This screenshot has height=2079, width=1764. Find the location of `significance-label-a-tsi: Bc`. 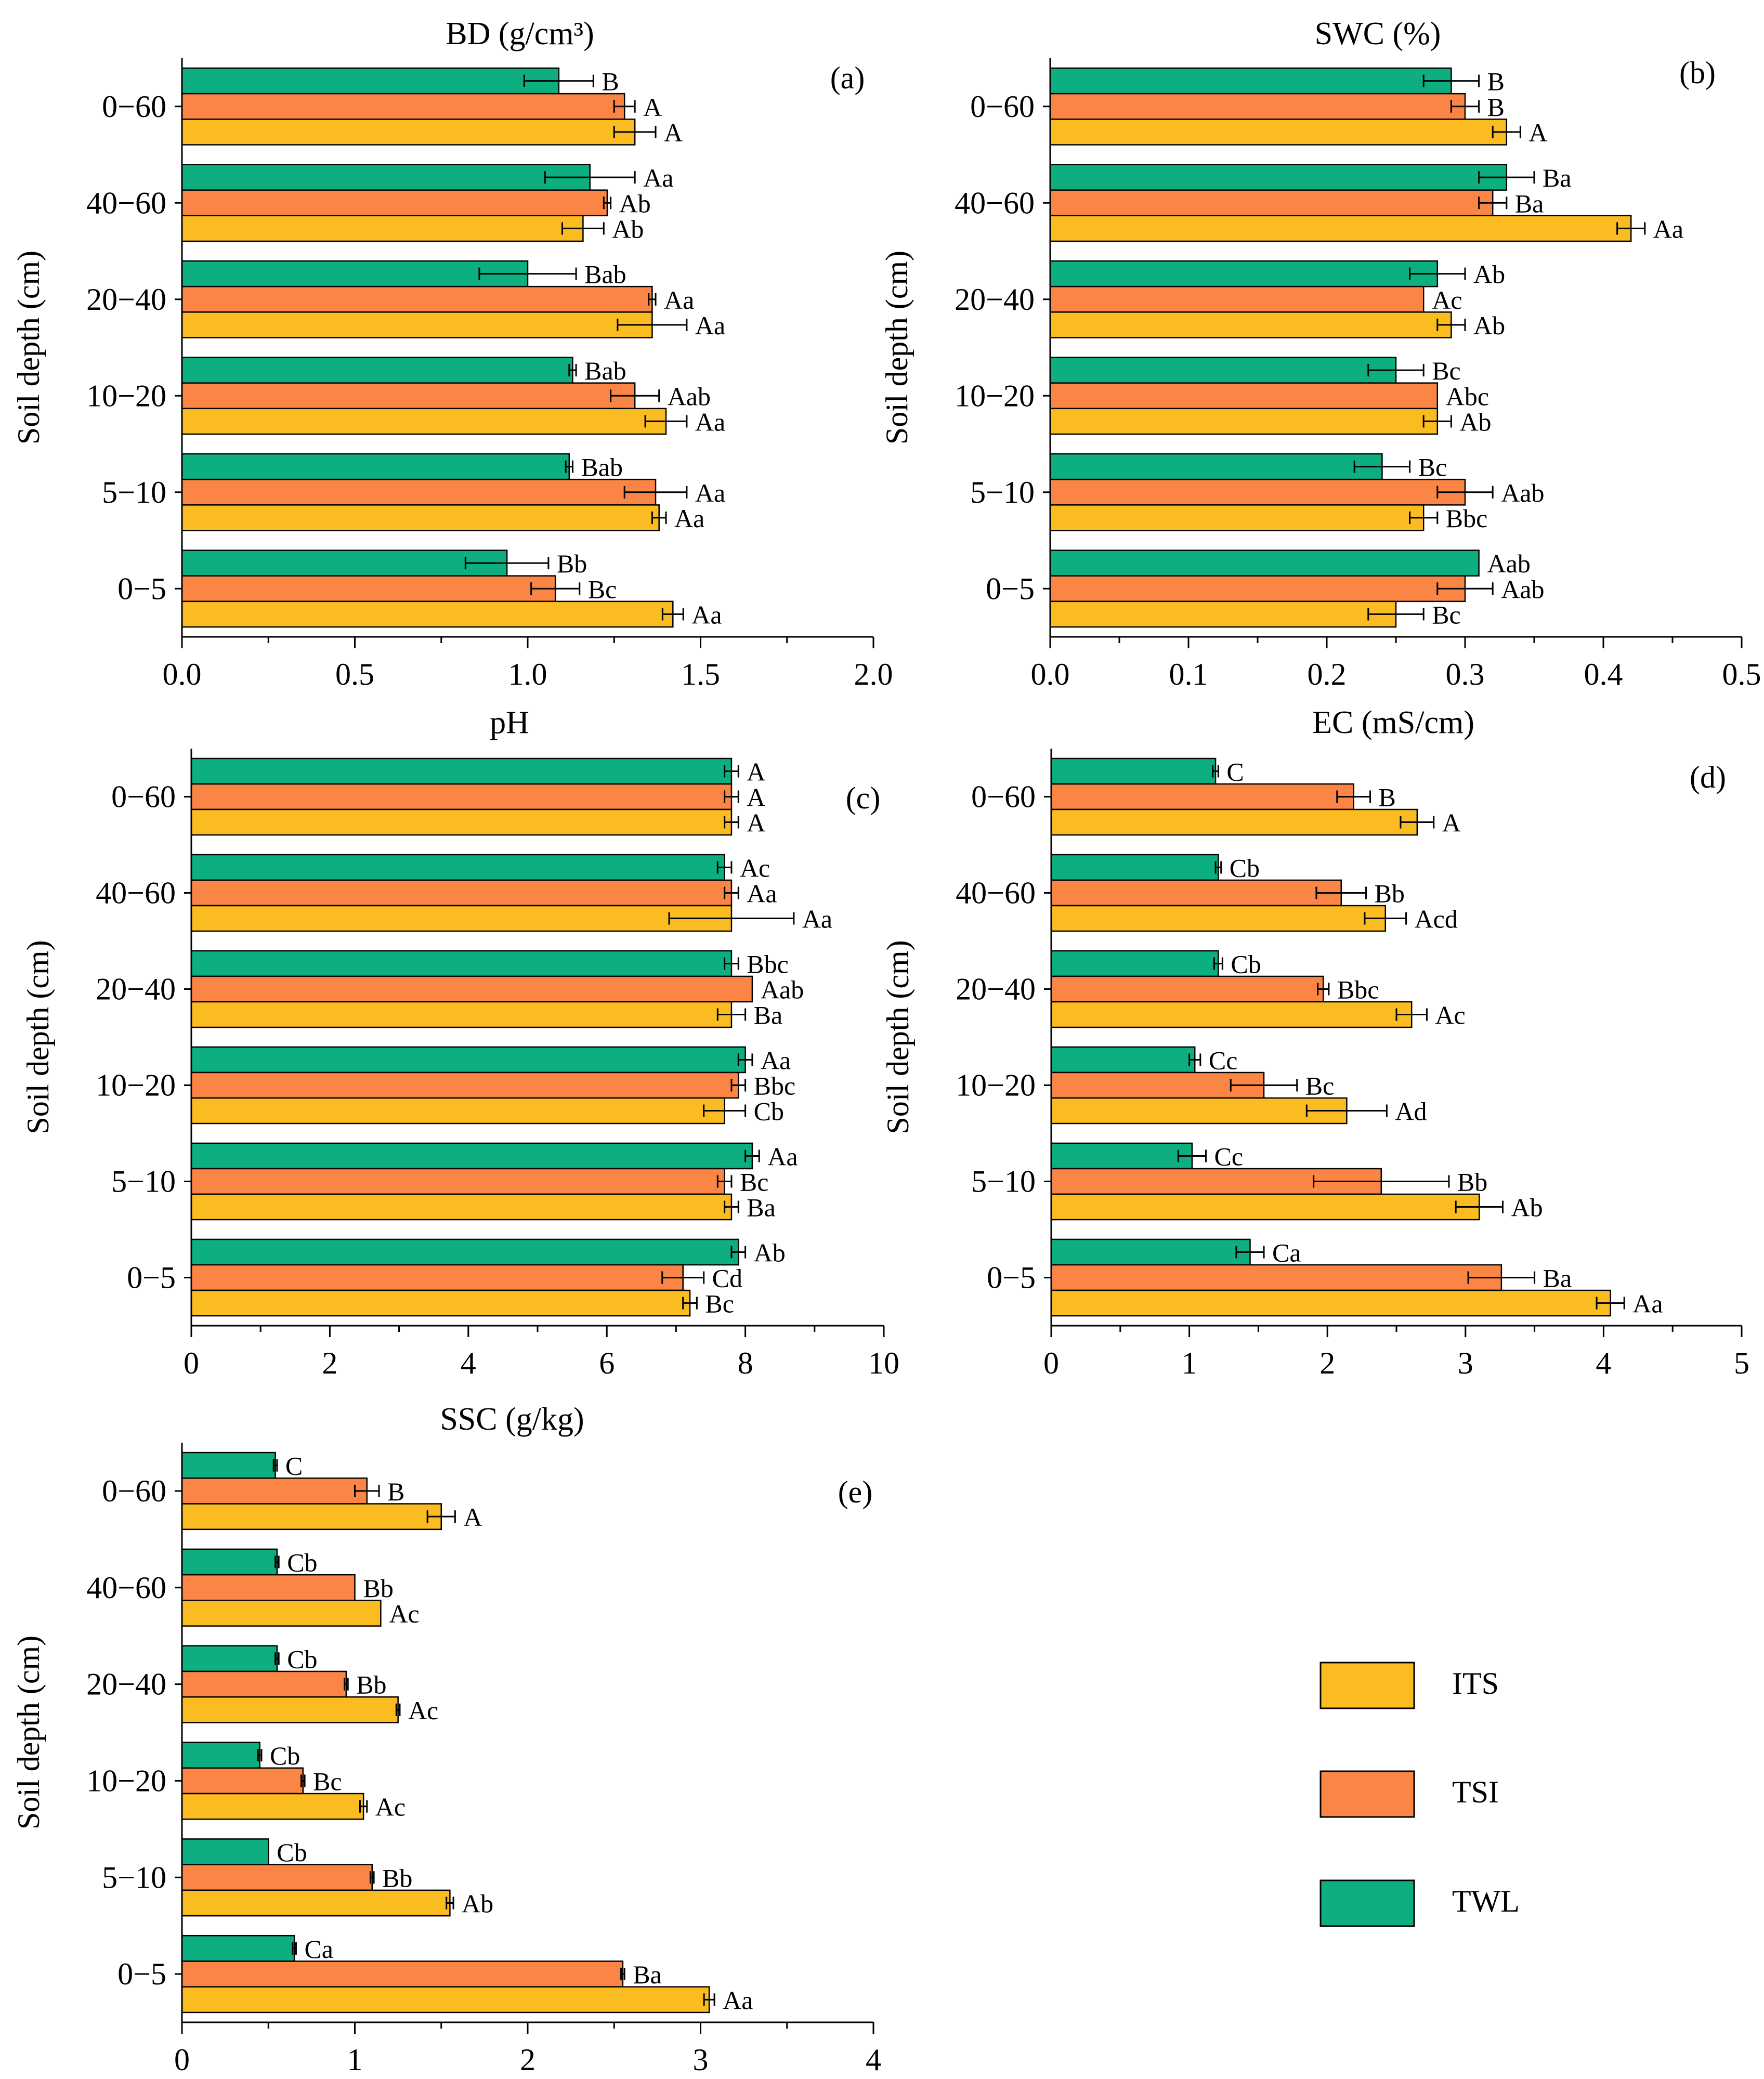

significance-label-a-tsi: Bc is located at coordinates (602, 589).